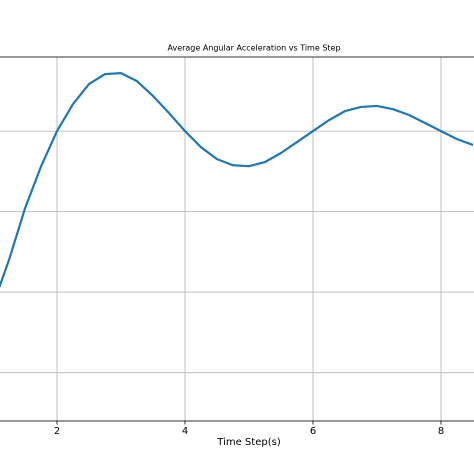  Describe the element at coordinates (441, 431) in the screenshot. I see `x-tick-label: 8` at that location.